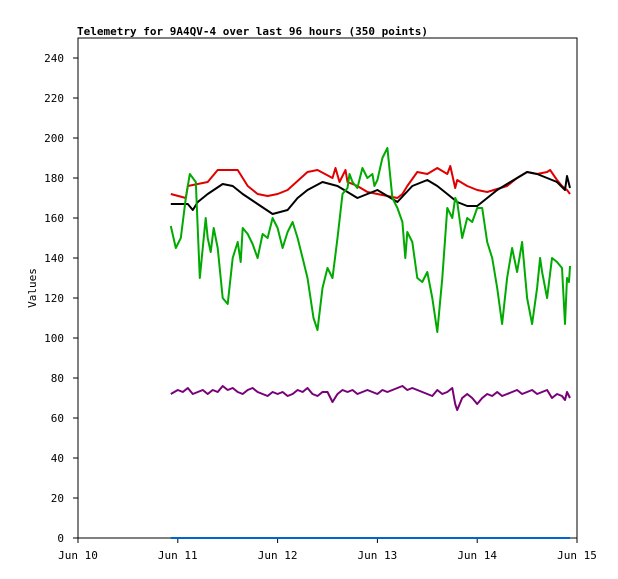 The width and height of the screenshot is (618, 579). What do you see at coordinates (57, 458) in the screenshot?
I see `y-tick-label: 40` at bounding box center [57, 458].